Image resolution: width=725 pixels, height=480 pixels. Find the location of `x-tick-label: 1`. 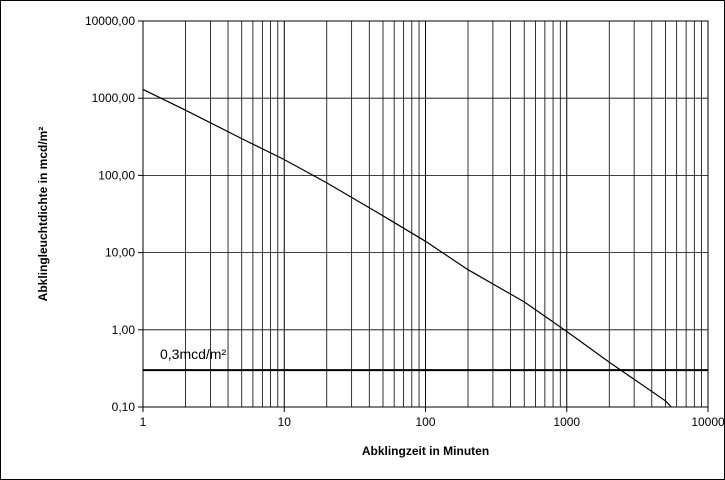

x-tick-label: 1 is located at coordinates (143, 422).